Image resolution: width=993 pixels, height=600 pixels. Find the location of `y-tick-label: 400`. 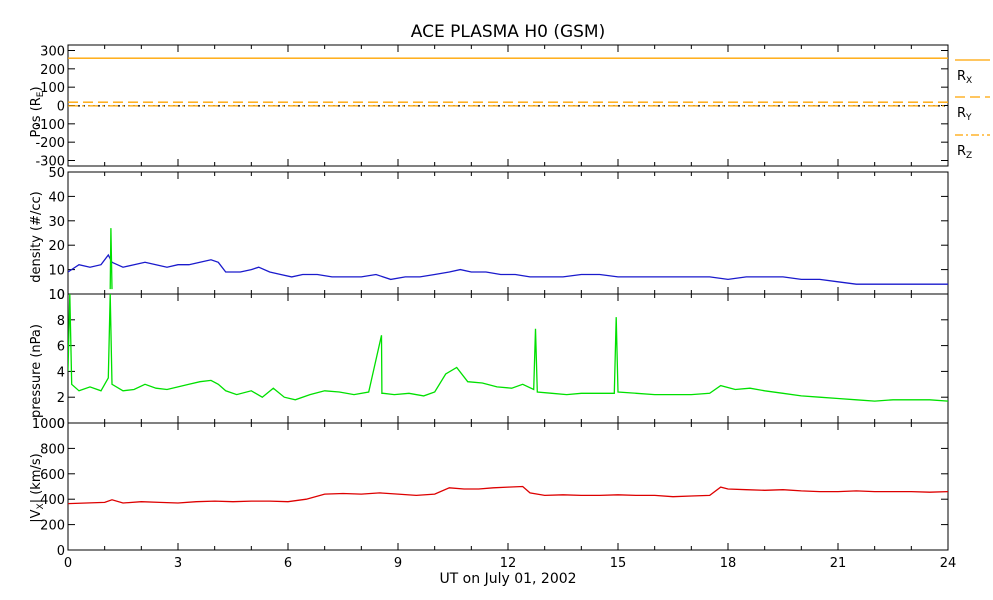

y-tick-label: 400 is located at coordinates (52, 500).